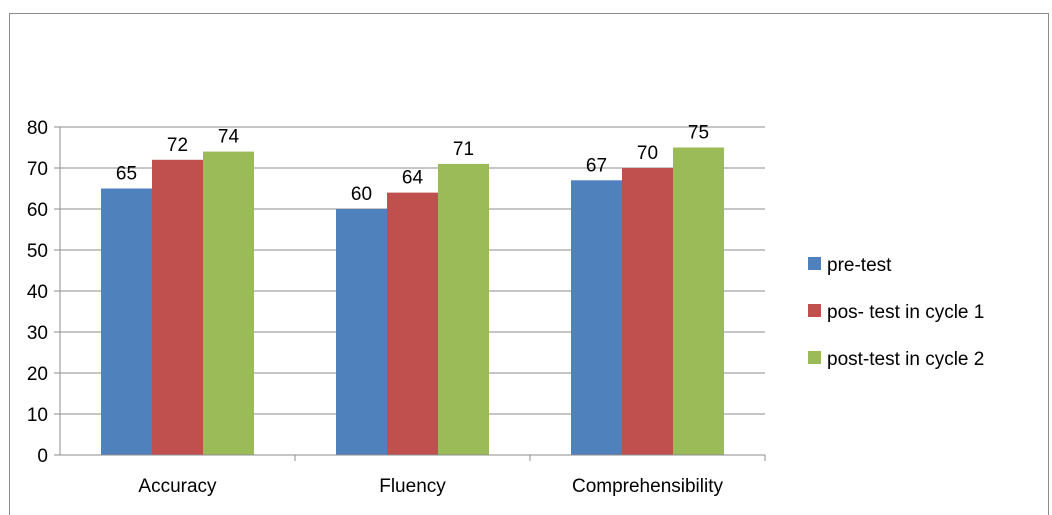 The height and width of the screenshot is (515, 1052). I want to click on y-tick-label-30: 30, so click(37, 333).